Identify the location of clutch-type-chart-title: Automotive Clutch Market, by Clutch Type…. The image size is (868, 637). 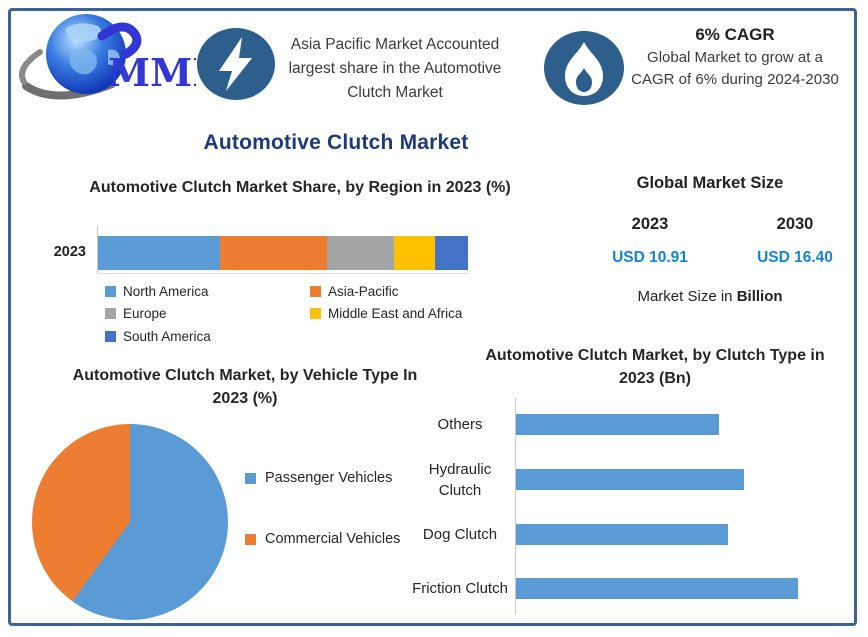
(655, 367).